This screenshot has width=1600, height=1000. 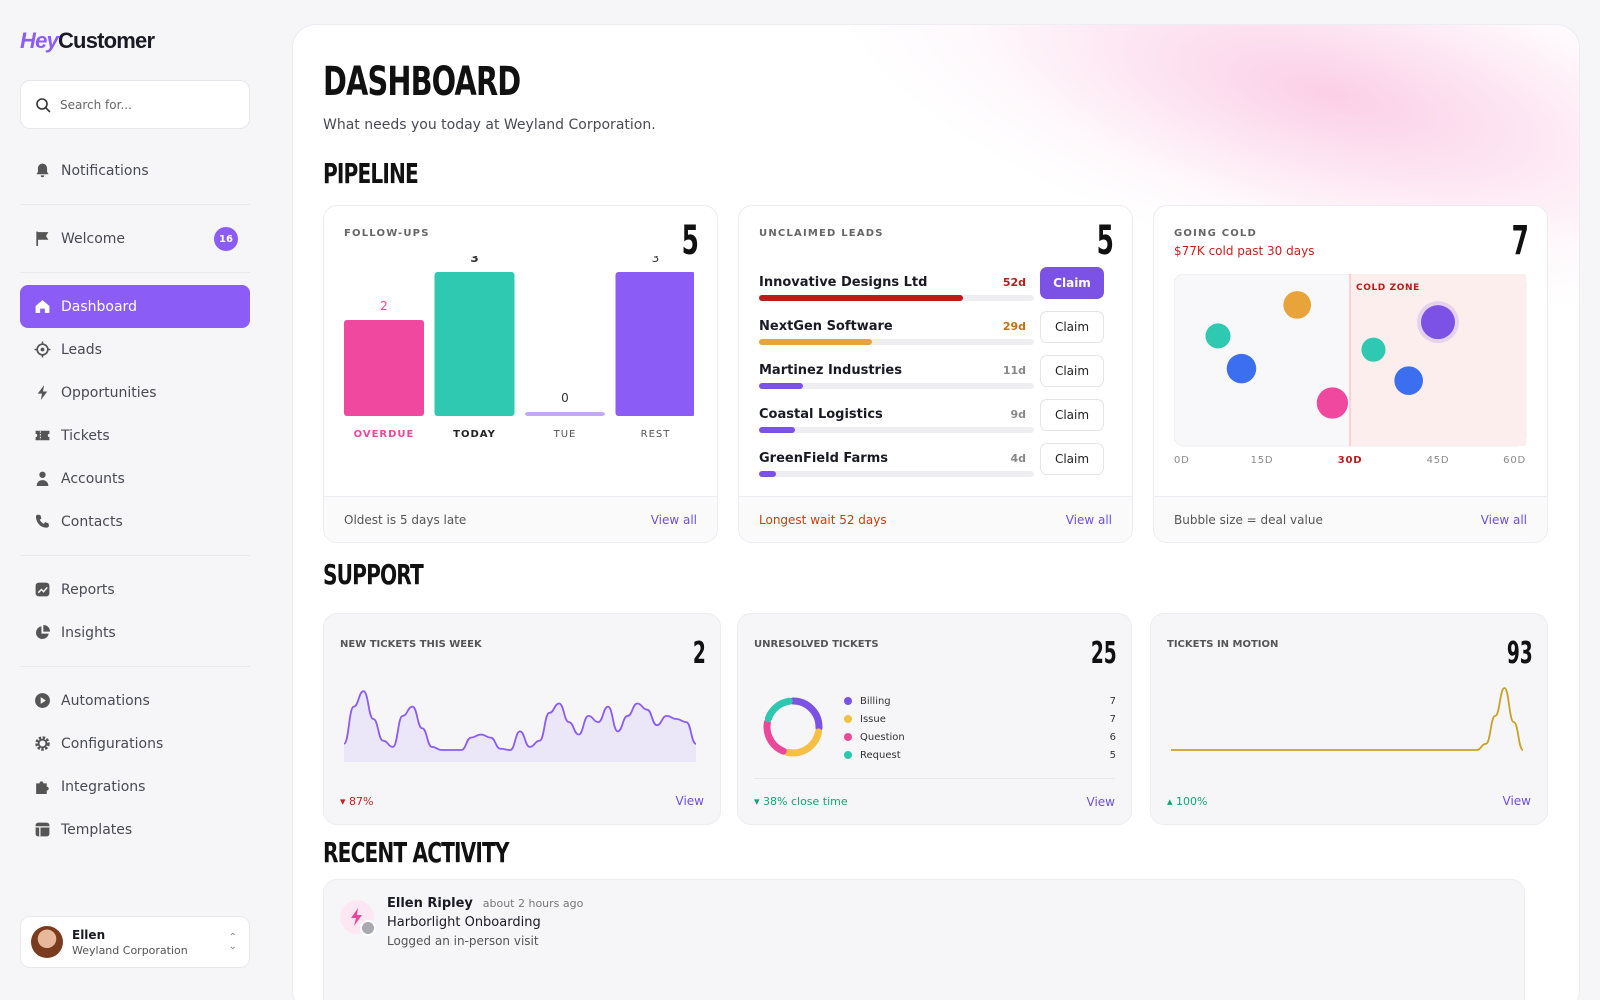 What do you see at coordinates (99, 306) in the screenshot?
I see `sidebar-item-label: Dashboard` at bounding box center [99, 306].